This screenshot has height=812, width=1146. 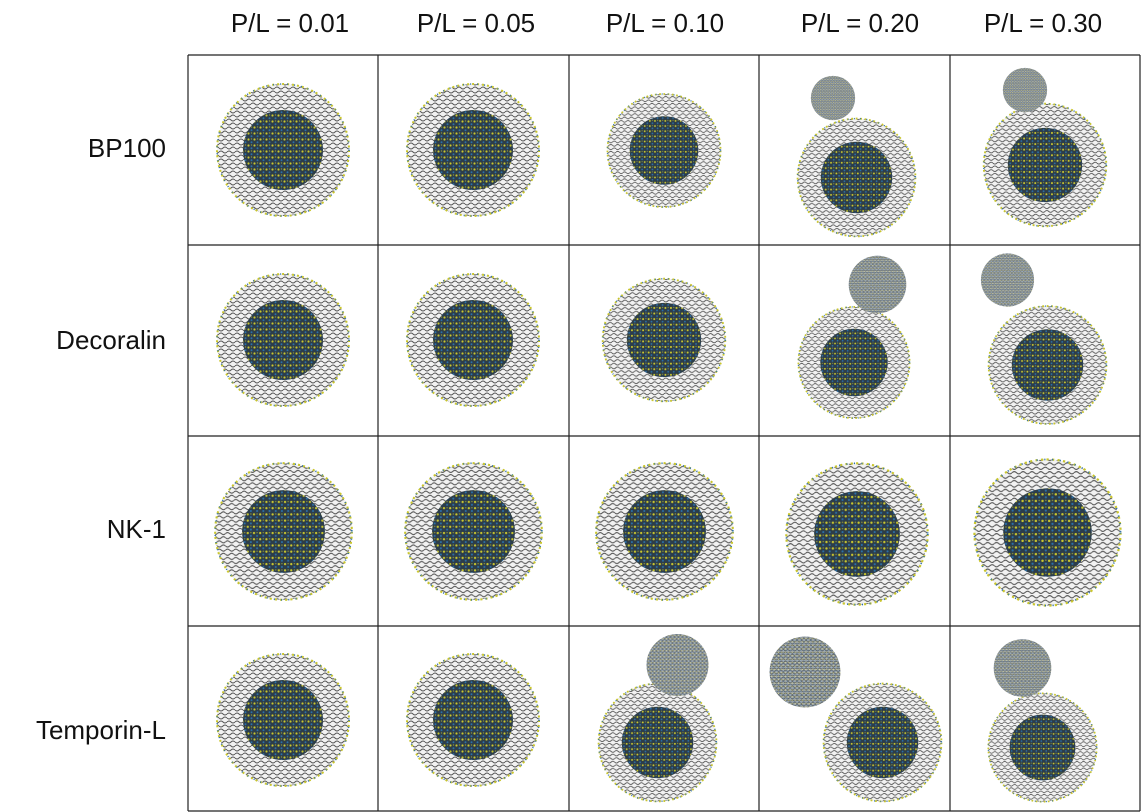 I want to click on row-label: Decoralin, so click(x=111, y=340).